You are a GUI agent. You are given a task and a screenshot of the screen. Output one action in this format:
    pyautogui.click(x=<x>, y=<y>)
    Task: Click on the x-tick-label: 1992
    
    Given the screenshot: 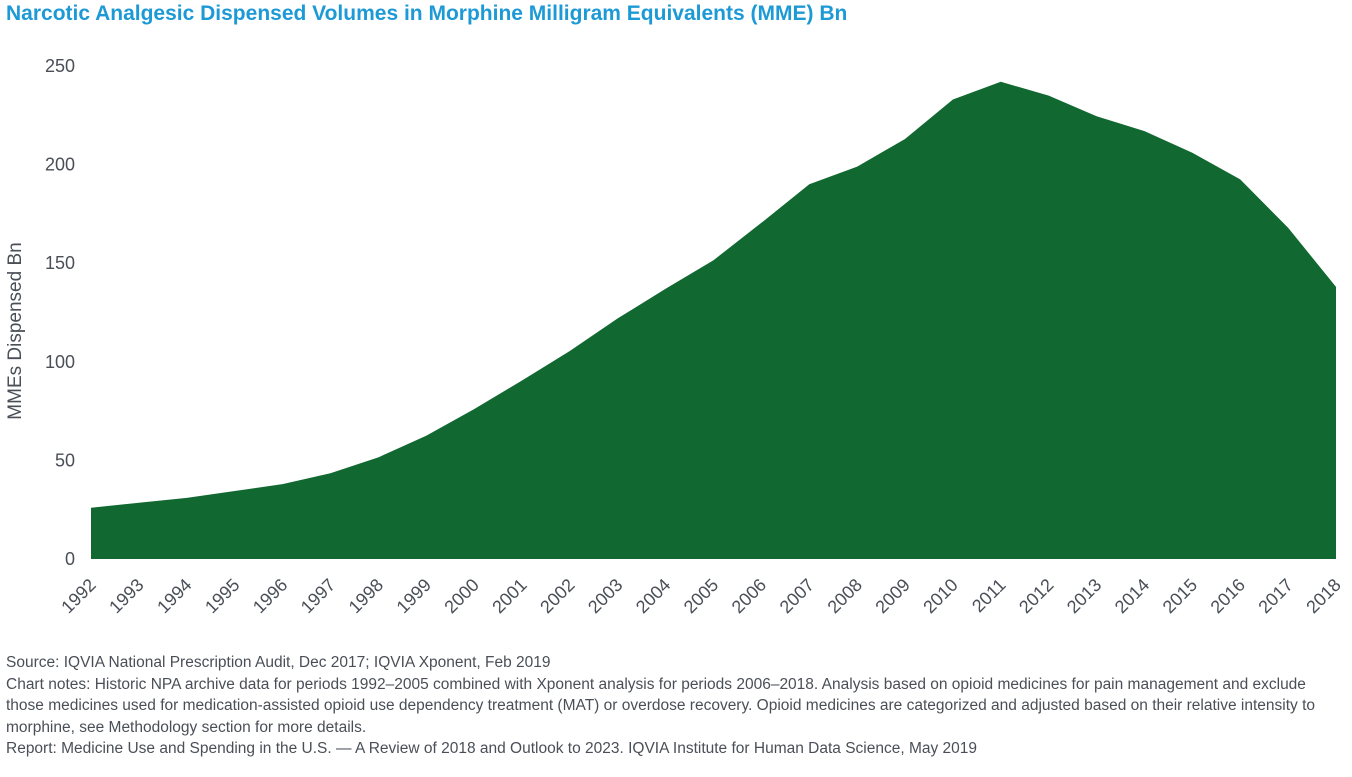 What is the action you would take?
    pyautogui.click(x=78, y=596)
    